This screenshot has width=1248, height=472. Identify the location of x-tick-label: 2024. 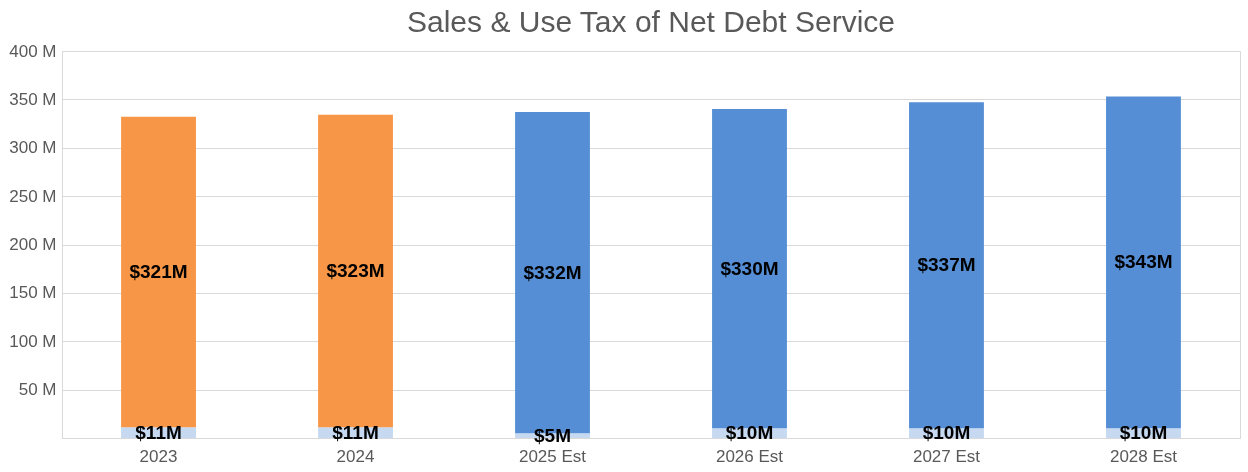
(355, 456).